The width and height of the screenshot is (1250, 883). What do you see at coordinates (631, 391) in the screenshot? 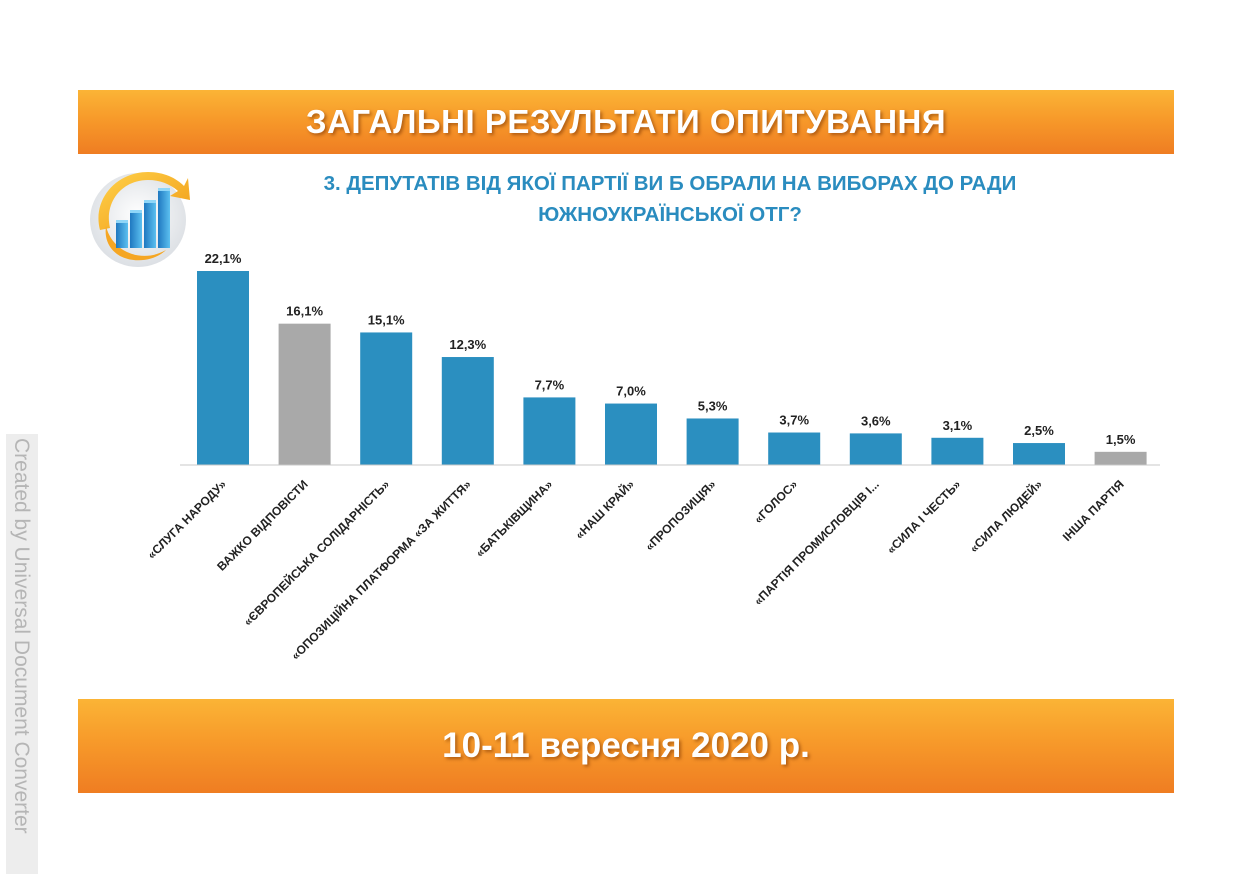
I see `data-label-6: 7,0%` at bounding box center [631, 391].